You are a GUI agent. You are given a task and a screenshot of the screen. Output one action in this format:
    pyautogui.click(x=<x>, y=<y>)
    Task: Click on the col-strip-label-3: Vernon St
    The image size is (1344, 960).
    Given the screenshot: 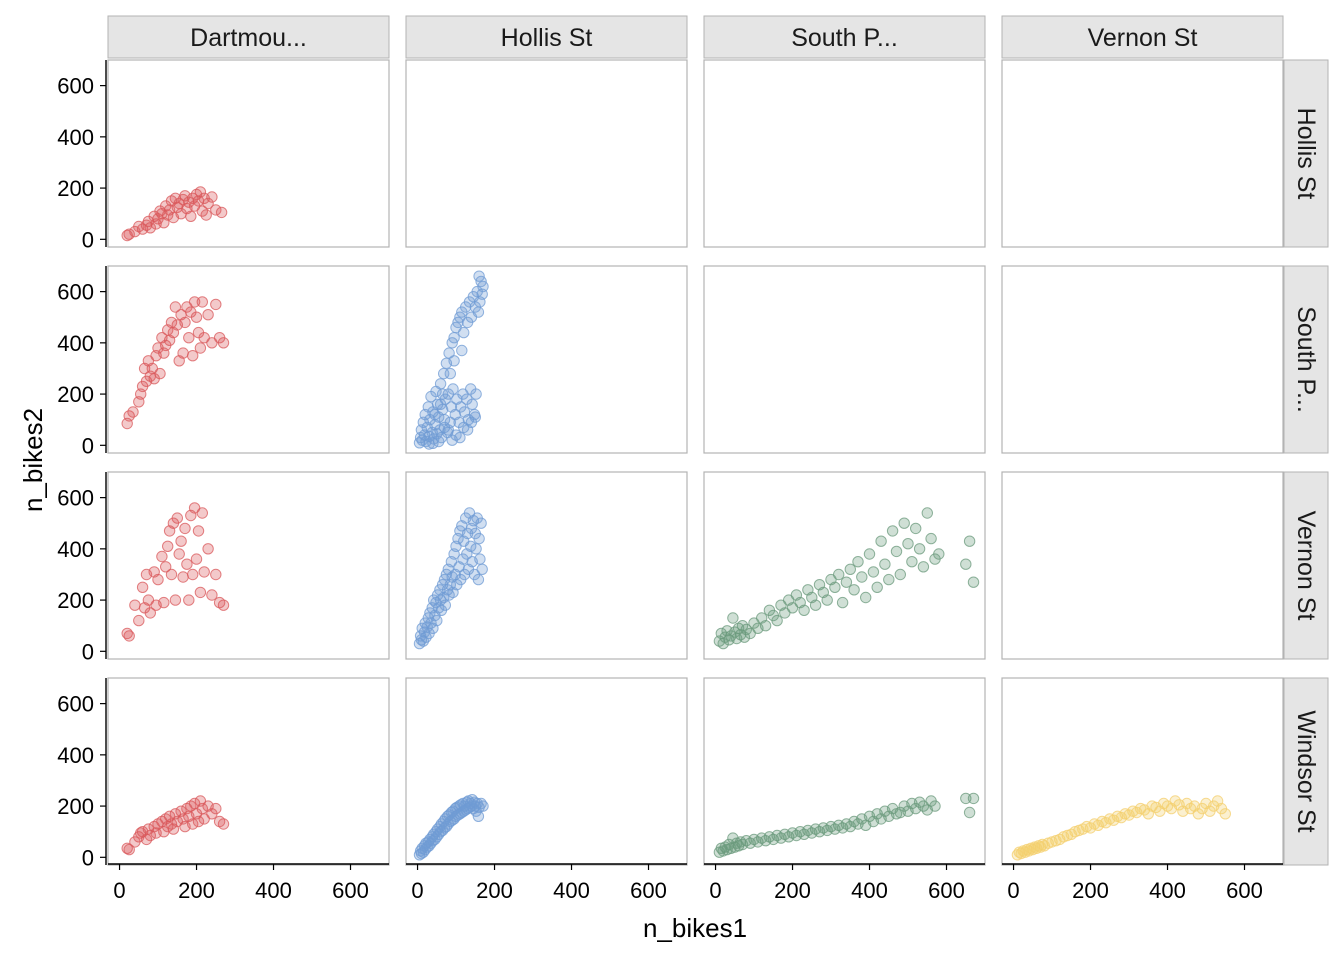 What is the action you would take?
    pyautogui.click(x=1143, y=38)
    